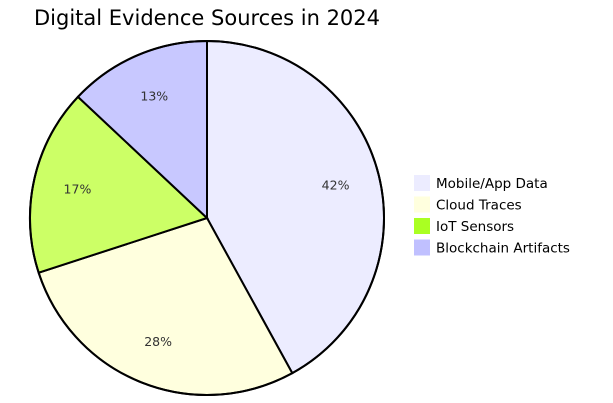 The image size is (613, 403). I want to click on slice-label-mobile-app-data: 42%, so click(336, 184).